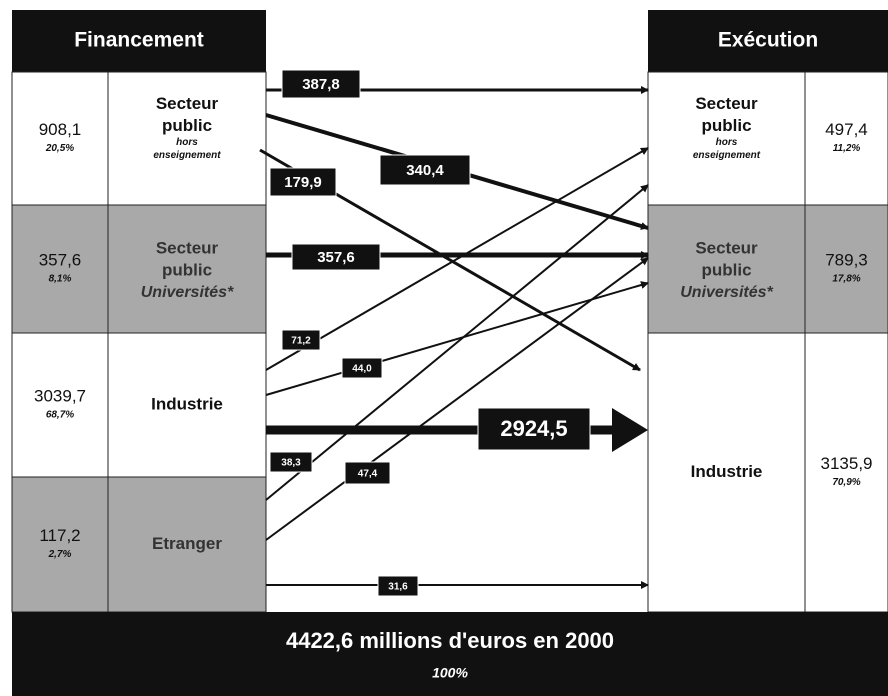 This screenshot has height=696, width=888. Describe the element at coordinates (846, 482) in the screenshot. I see `row-share: 70,9%` at that location.